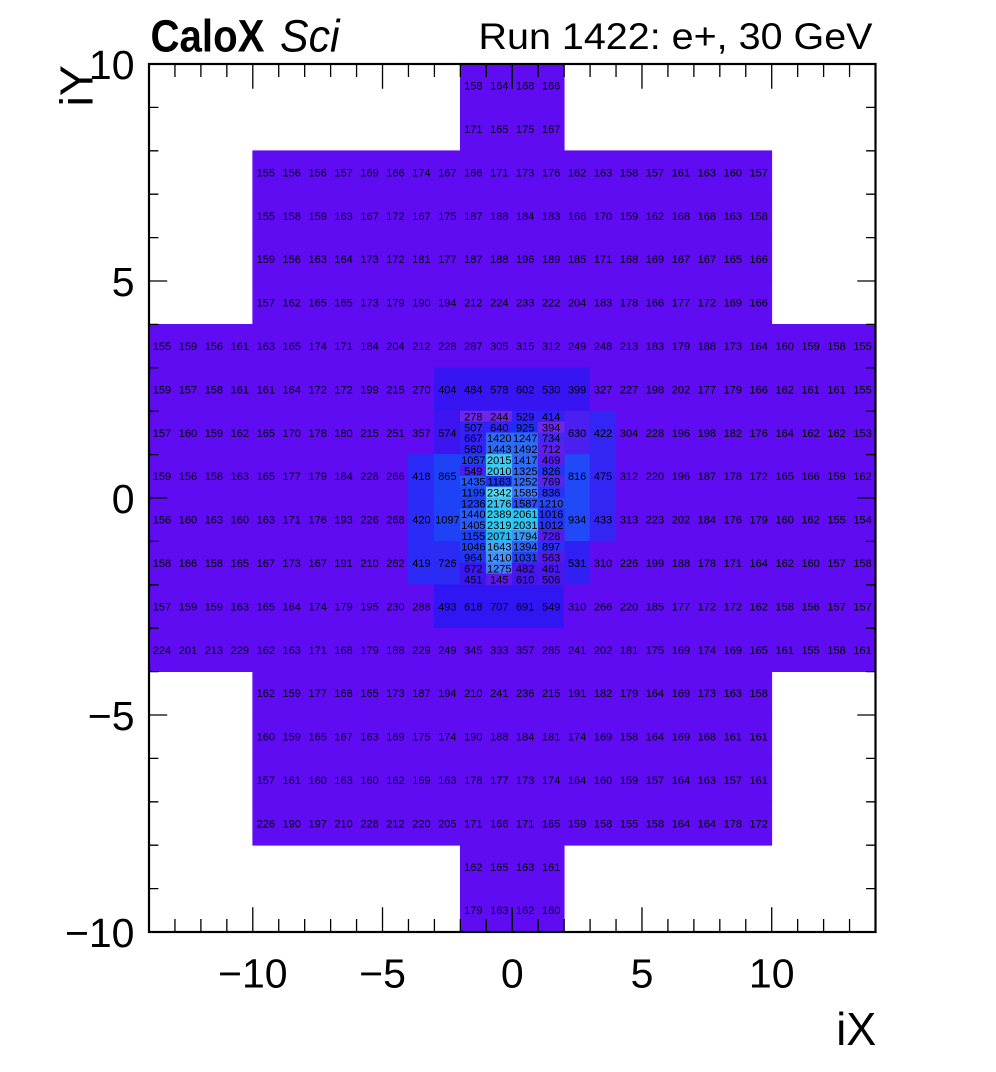 This screenshot has height=1072, width=996. Describe the element at coordinates (603, 781) in the screenshot. I see `svg-text: 160` at that location.